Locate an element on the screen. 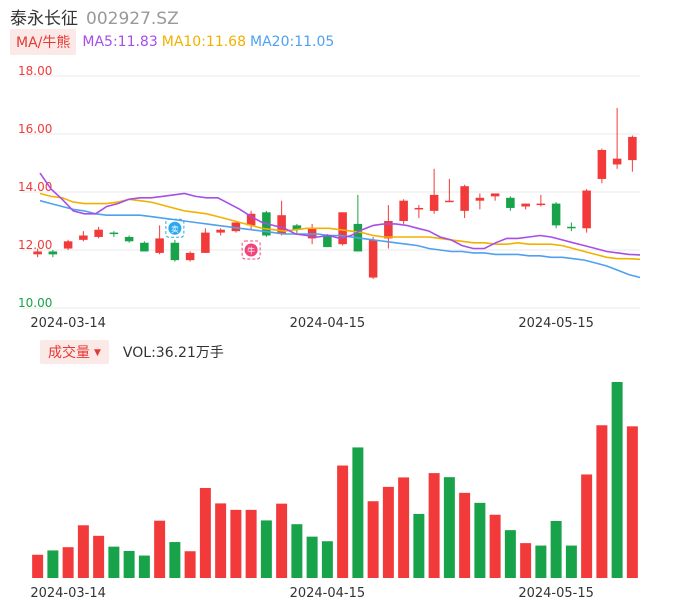  volume-readout: VOL:36.21万手 is located at coordinates (173, 353).